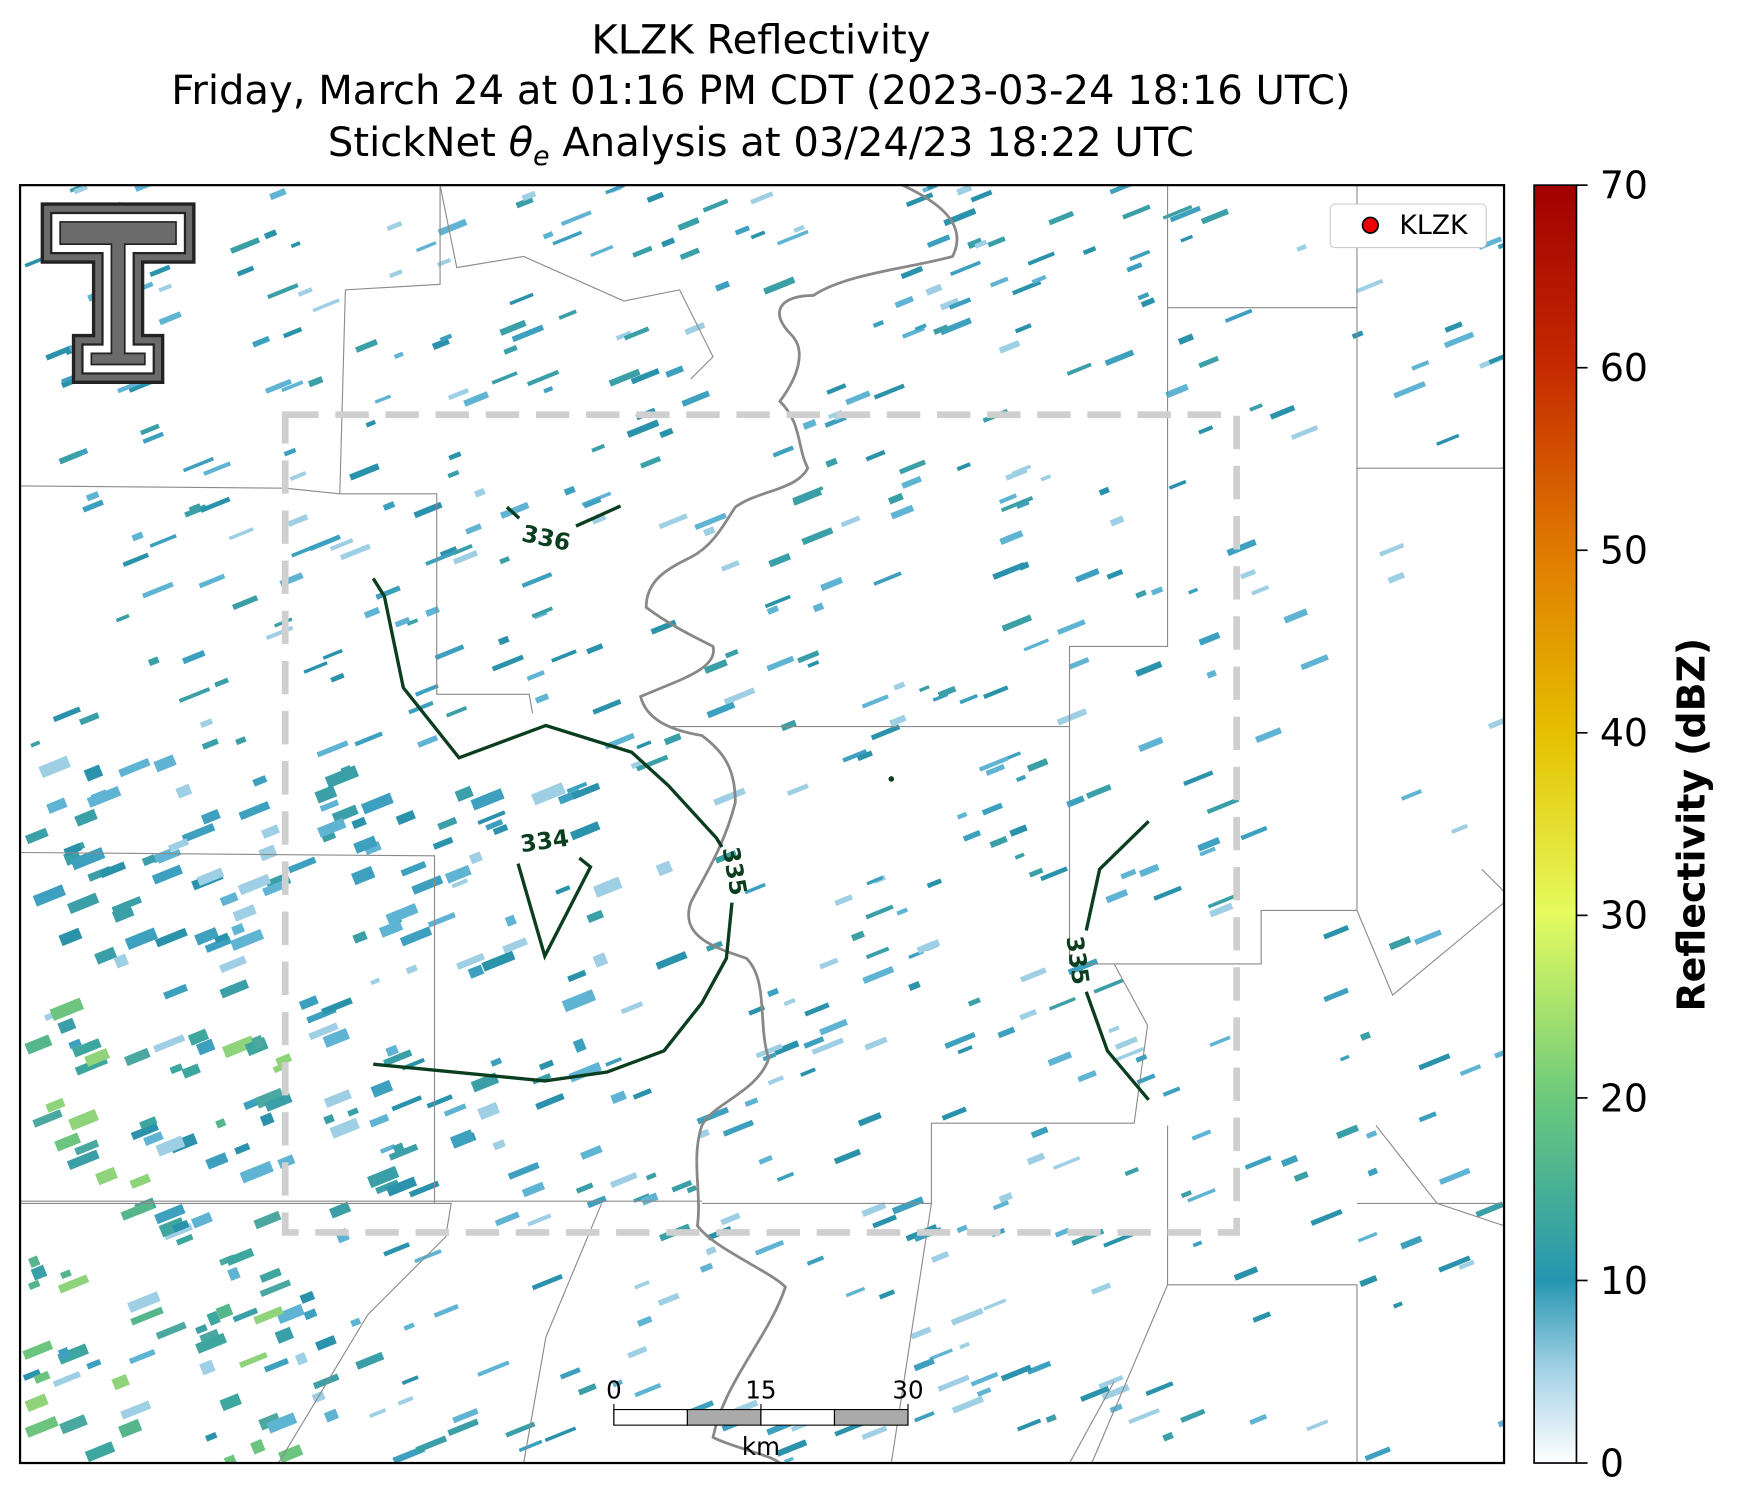 The width and height of the screenshot is (1738, 1500). I want to click on scale-bar: 0 15 30 km, so click(765, 1418).